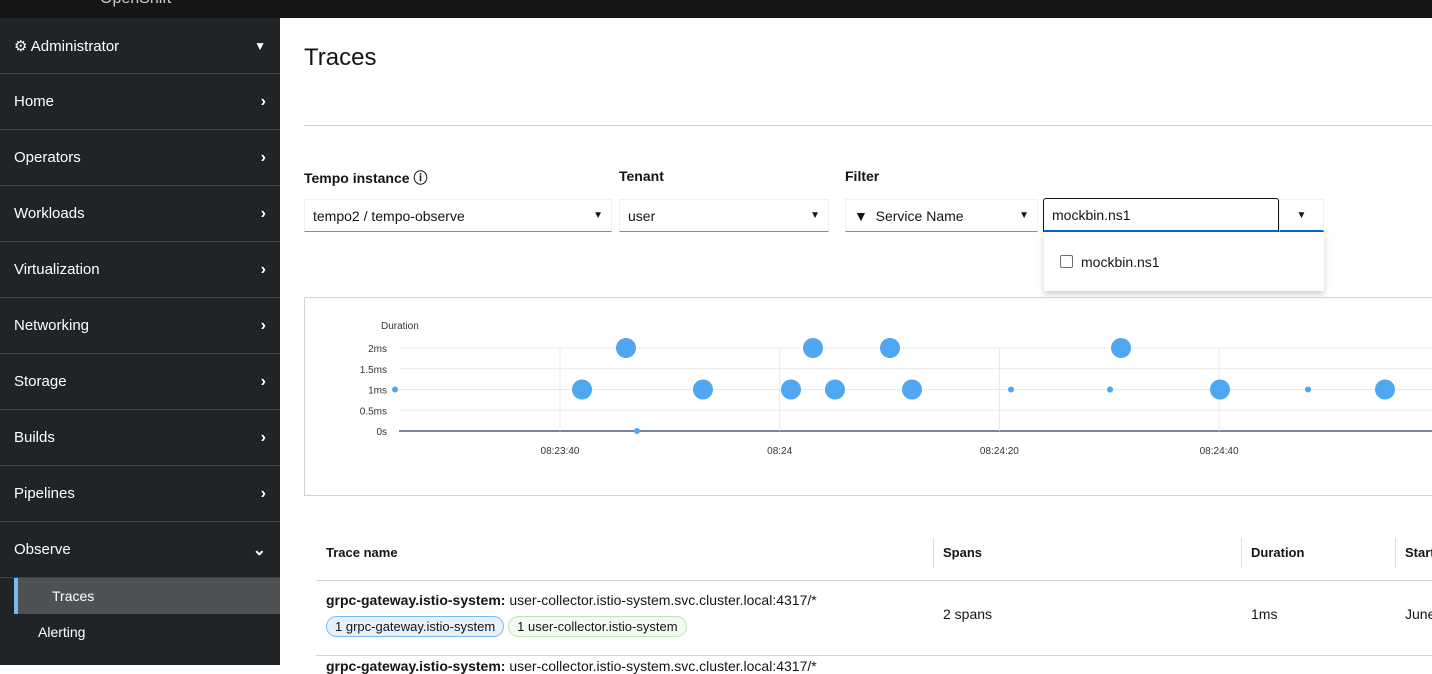 Image resolution: width=1432 pixels, height=674 pixels. I want to click on filter-label: Filter, so click(862, 176).